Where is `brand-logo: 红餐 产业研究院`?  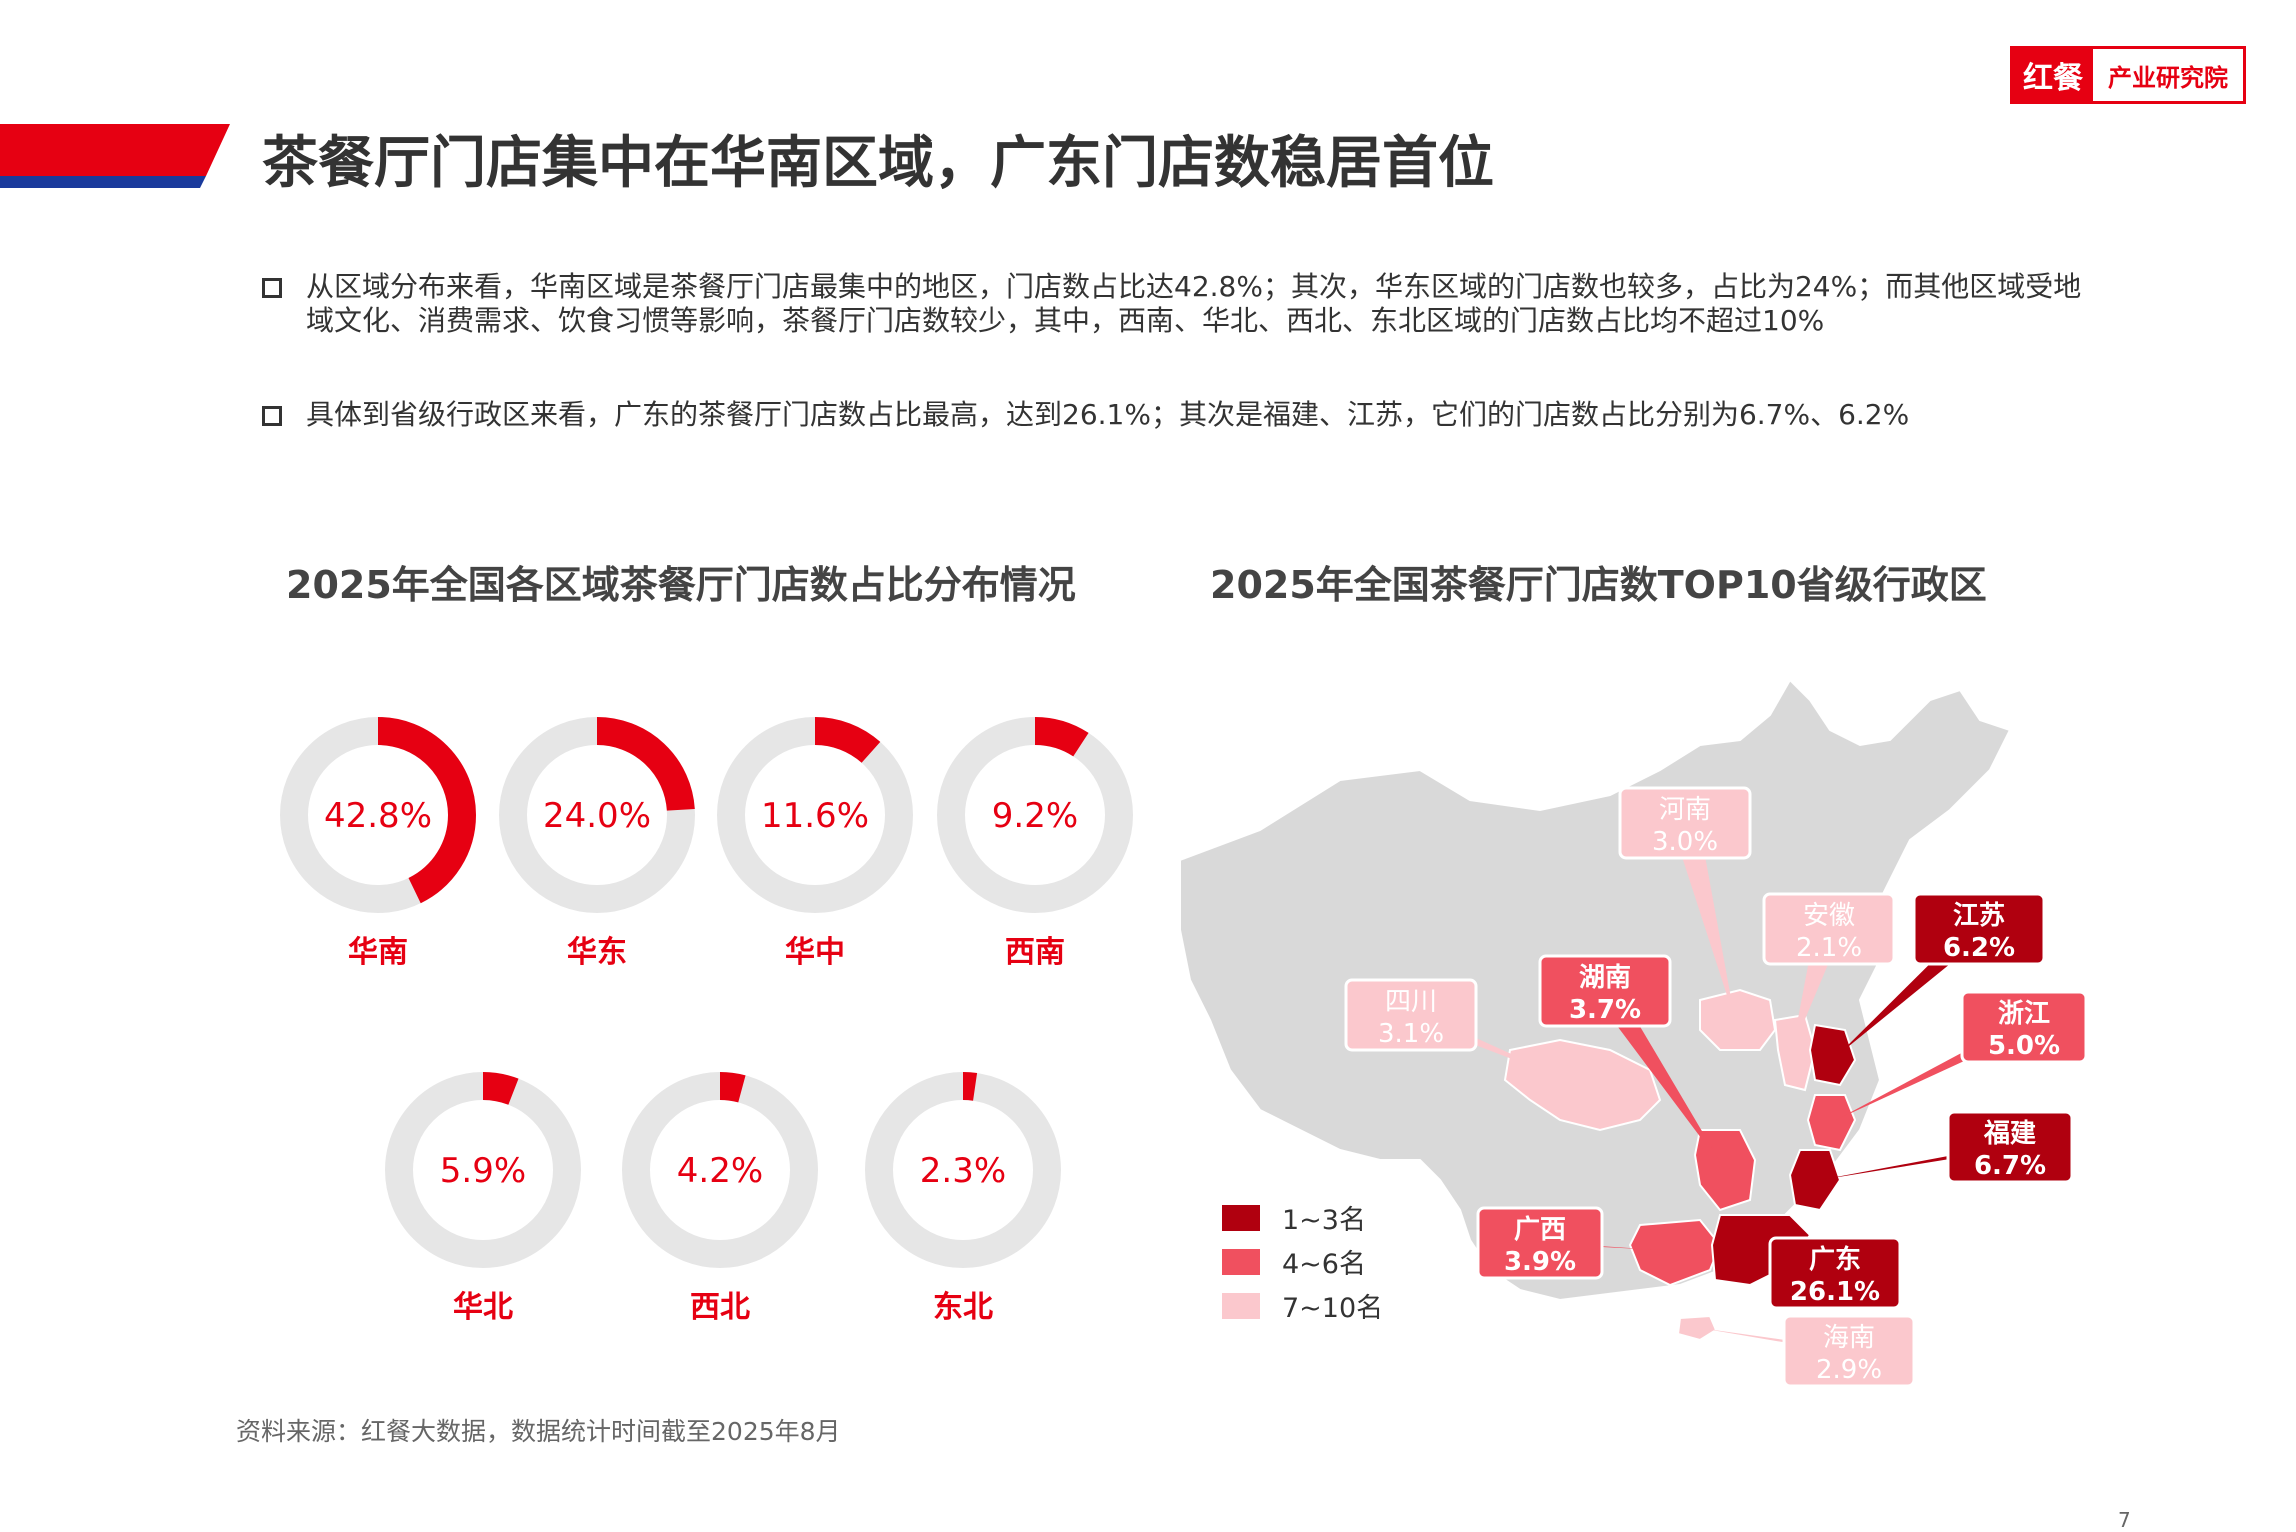 brand-logo: 红餐 产业研究院 is located at coordinates (2128, 75).